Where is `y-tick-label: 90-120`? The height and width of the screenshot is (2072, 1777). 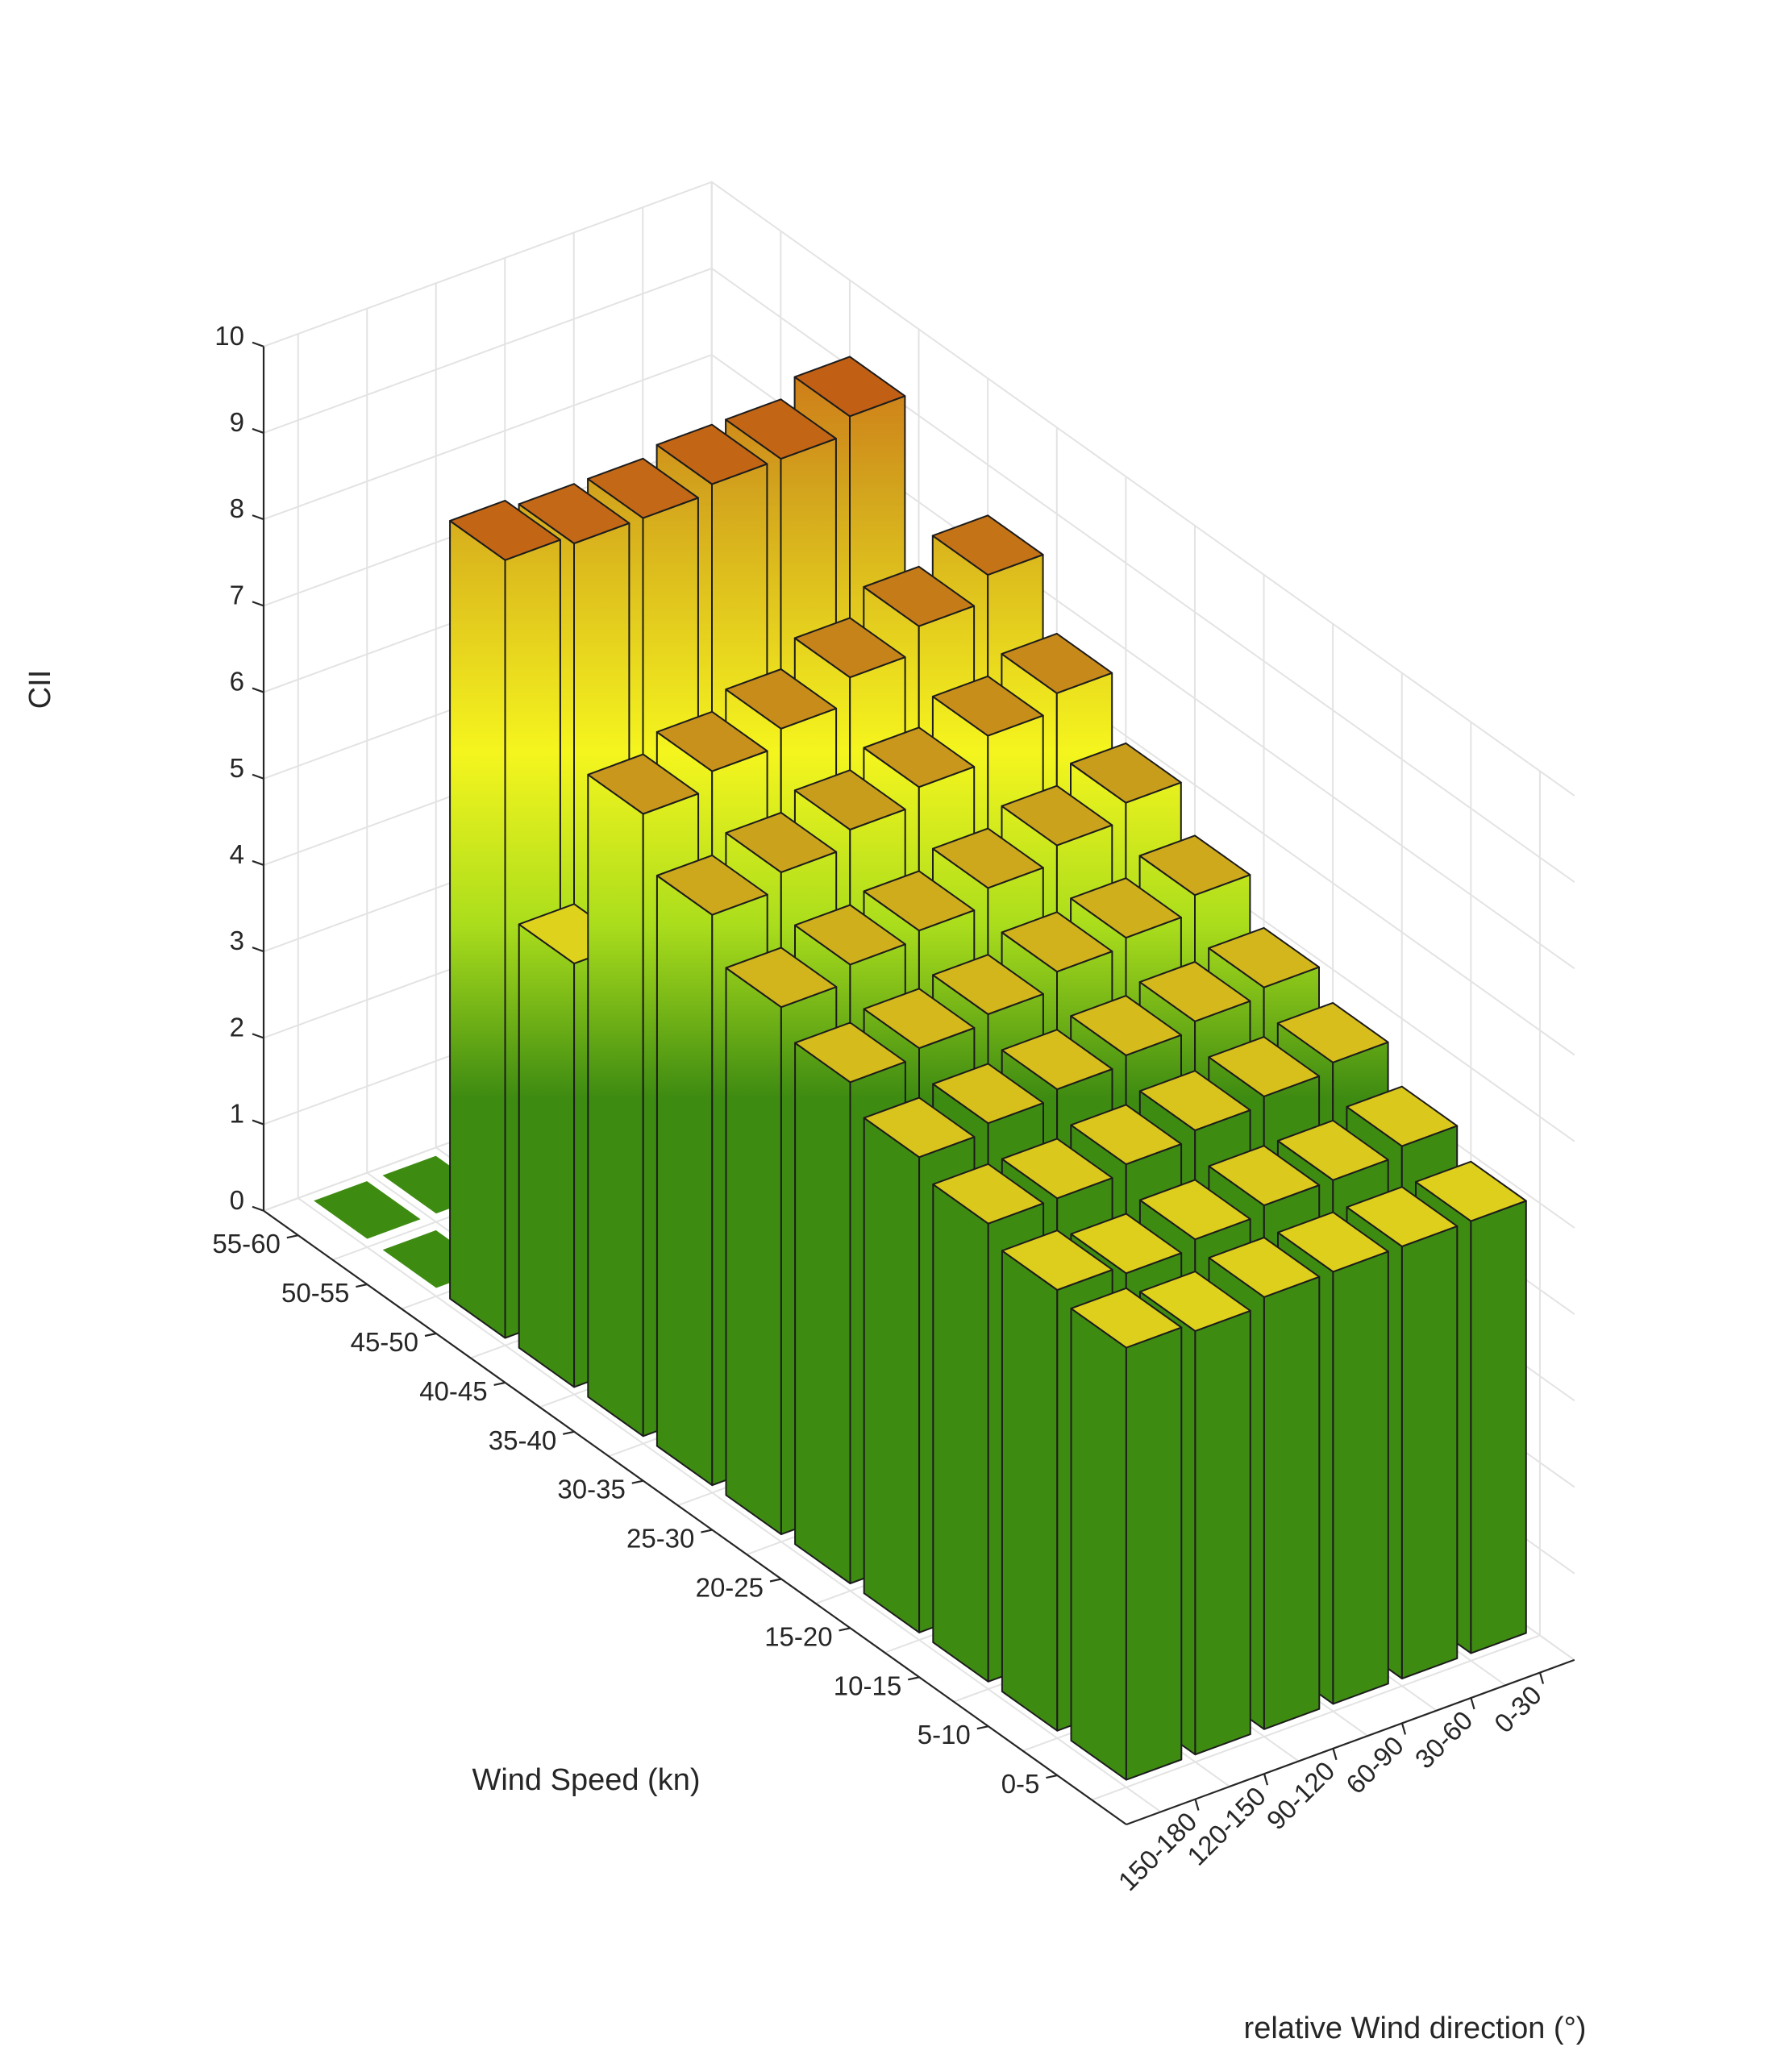
y-tick-label: 90-120 is located at coordinates (1301, 1796).